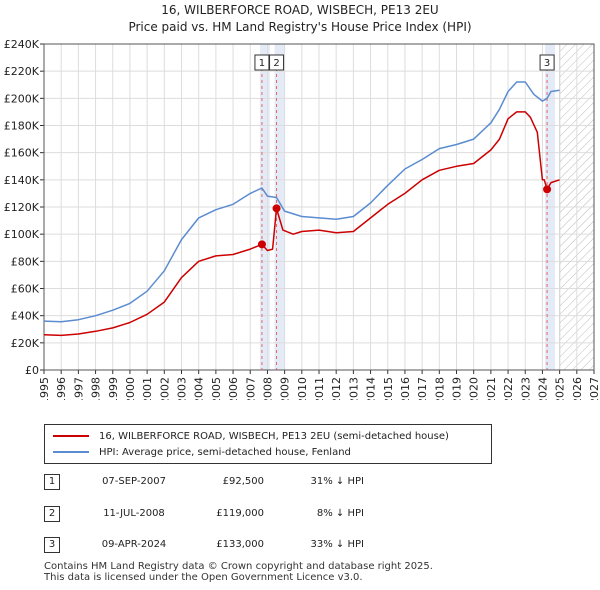 The image size is (600, 590). Describe the element at coordinates (25, 316) in the screenshot. I see `y-tick-label: £40K` at that location.